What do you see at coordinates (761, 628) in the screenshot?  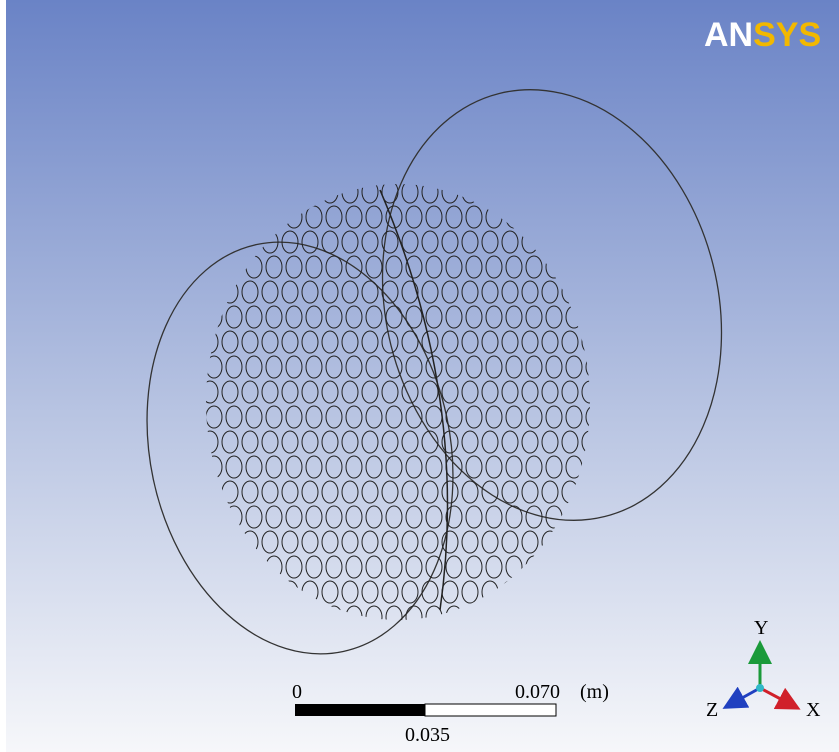 I see `y-label: Y` at bounding box center [761, 628].